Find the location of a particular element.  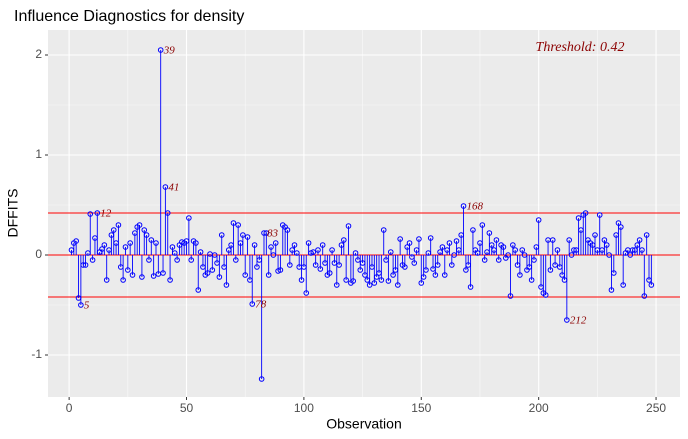

point-label: 5 is located at coordinates (87, 306).